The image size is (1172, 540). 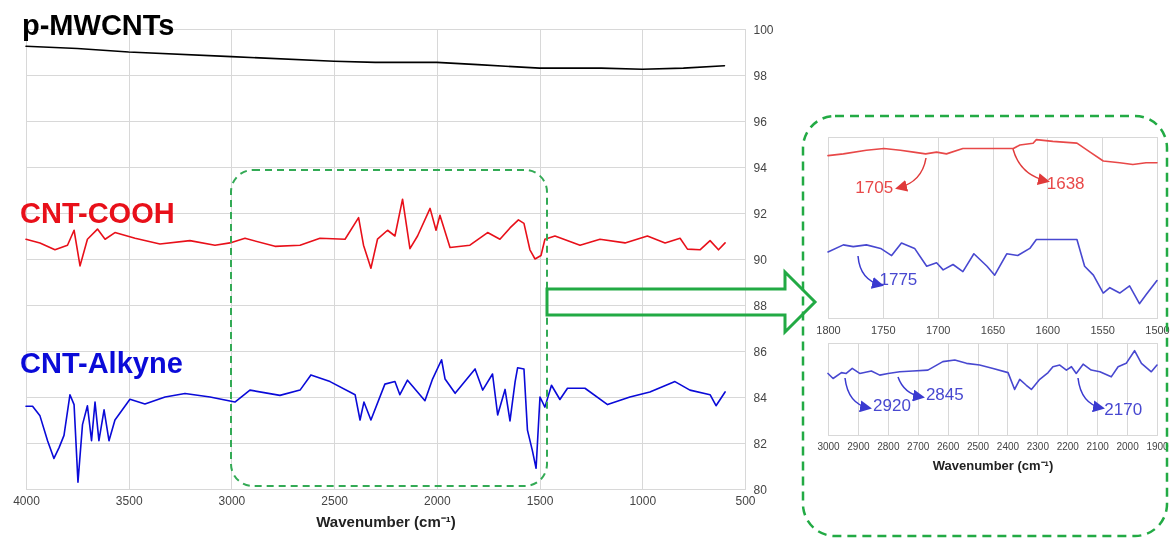 What do you see at coordinates (643, 500) in the screenshot?
I see `x-tick-label: 1000` at bounding box center [643, 500].